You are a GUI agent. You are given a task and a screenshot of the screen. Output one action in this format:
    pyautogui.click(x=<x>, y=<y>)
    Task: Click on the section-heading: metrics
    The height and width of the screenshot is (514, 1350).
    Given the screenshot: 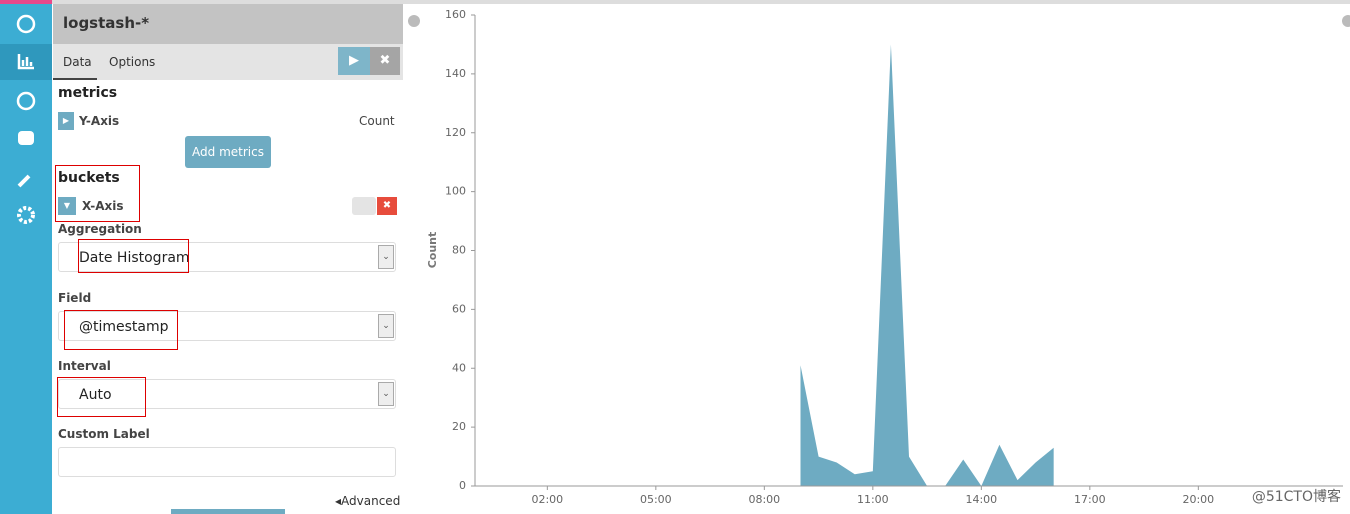 What is the action you would take?
    pyautogui.click(x=88, y=93)
    